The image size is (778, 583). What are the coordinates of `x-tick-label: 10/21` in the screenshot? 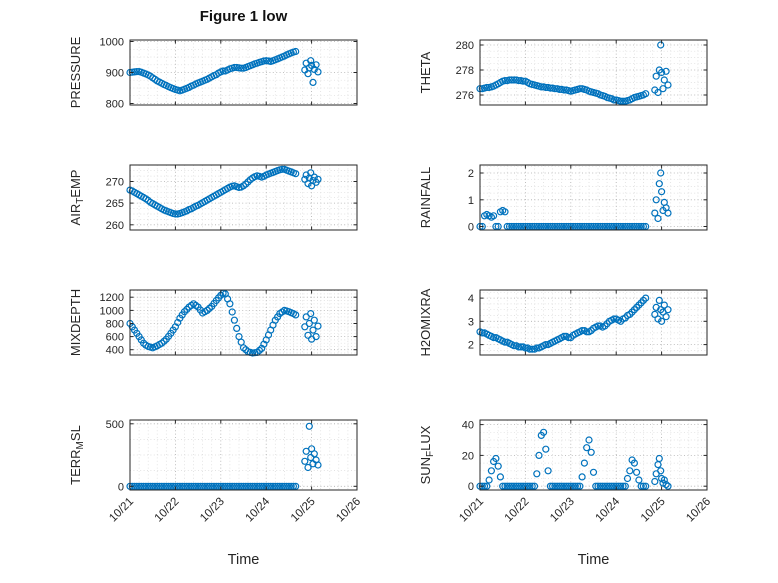 It's located at (471, 510).